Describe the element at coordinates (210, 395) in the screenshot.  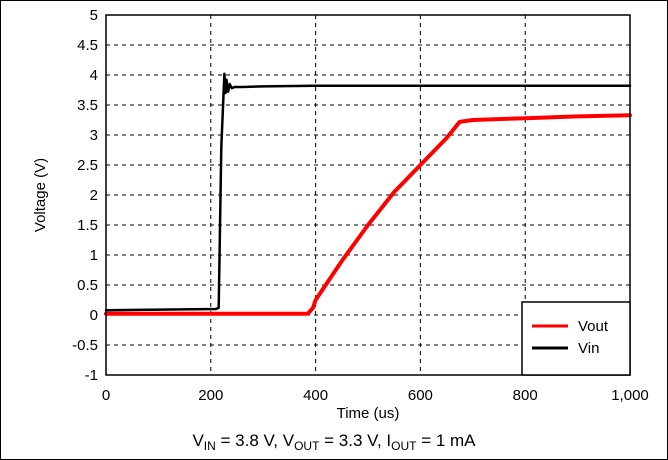
I see `x-tick-label: 200` at that location.